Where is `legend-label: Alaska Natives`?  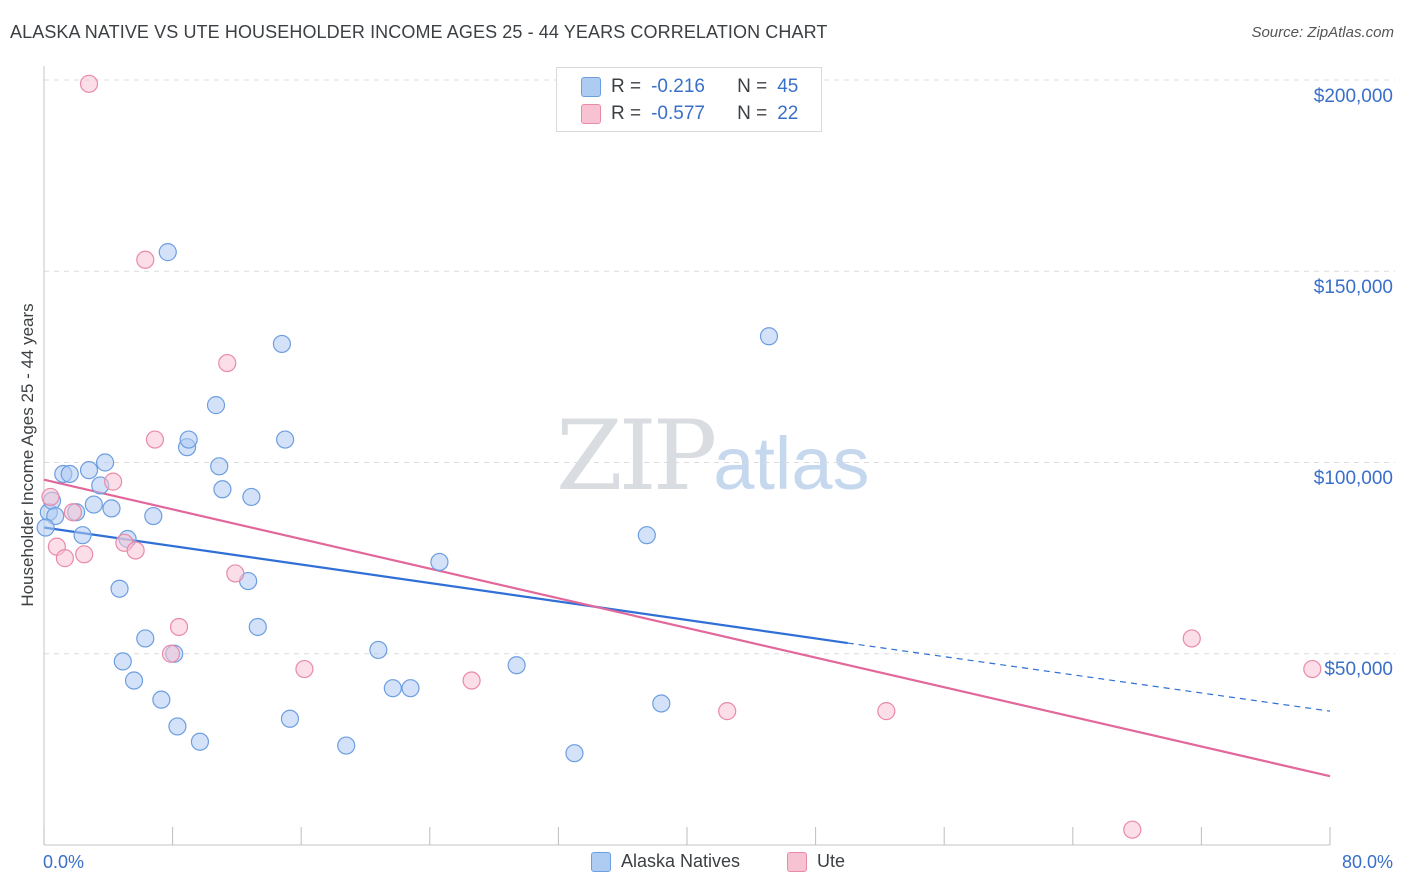 legend-label: Alaska Natives is located at coordinates (681, 861).